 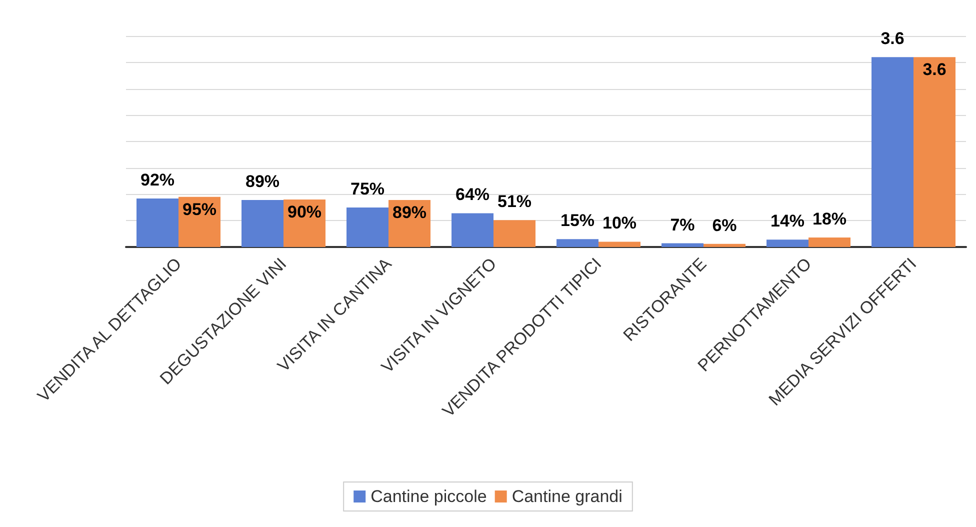 I want to click on data-label: 95%, so click(x=199, y=209).